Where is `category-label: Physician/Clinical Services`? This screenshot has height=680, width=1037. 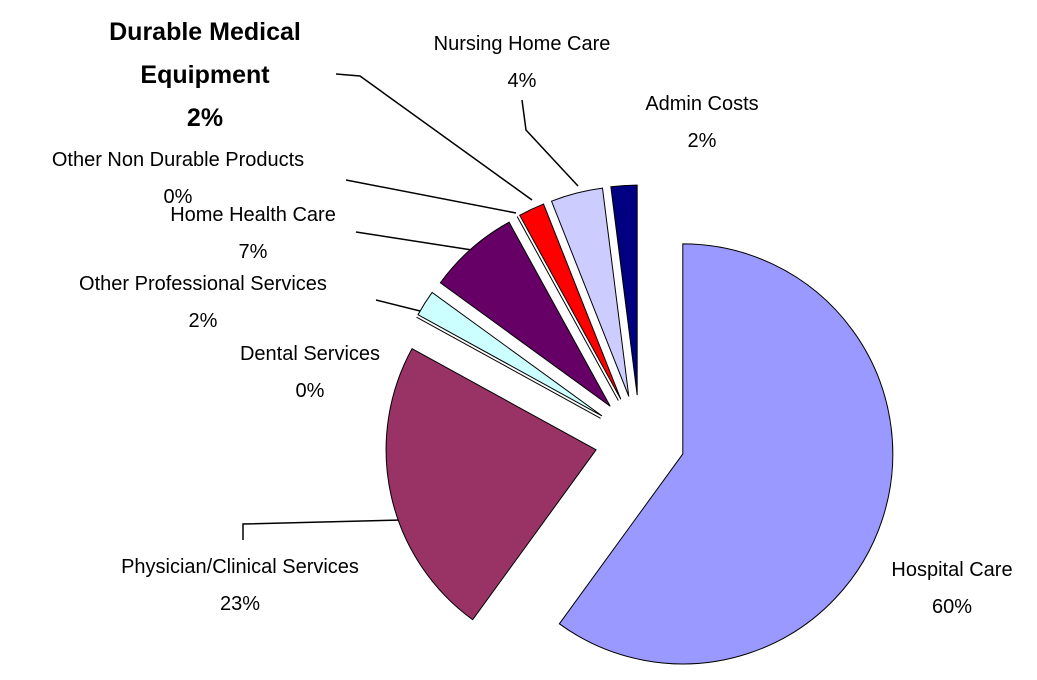
category-label: Physician/Clinical Services is located at coordinates (240, 567).